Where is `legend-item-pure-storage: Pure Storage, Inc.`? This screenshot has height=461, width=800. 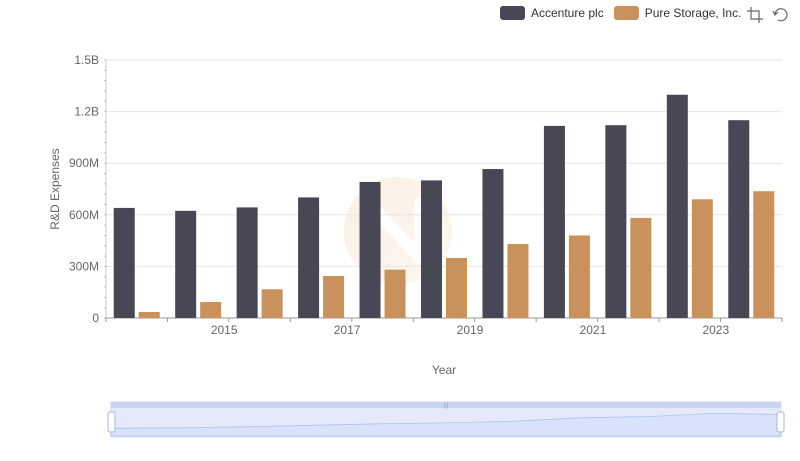 legend-item-pure-storage: Pure Storage, Inc. is located at coordinates (677, 13).